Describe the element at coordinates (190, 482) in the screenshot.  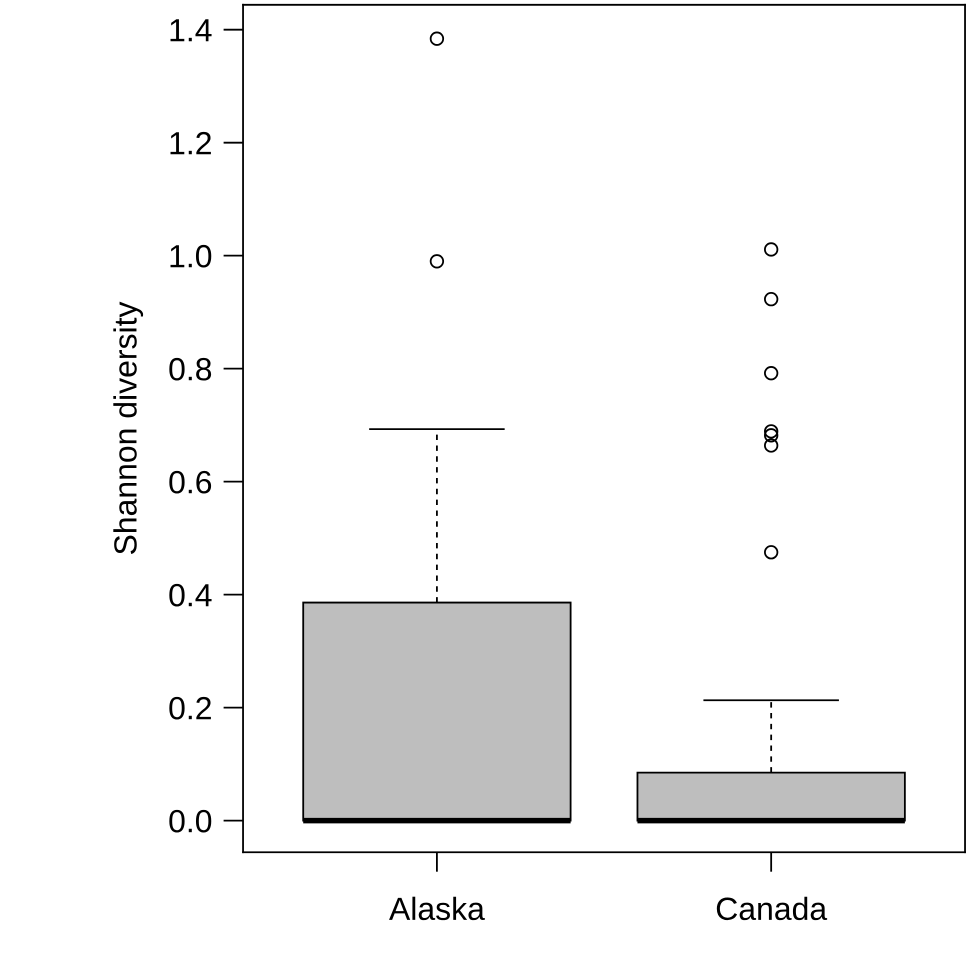
I see `y-tick-label: 0.6` at that location.